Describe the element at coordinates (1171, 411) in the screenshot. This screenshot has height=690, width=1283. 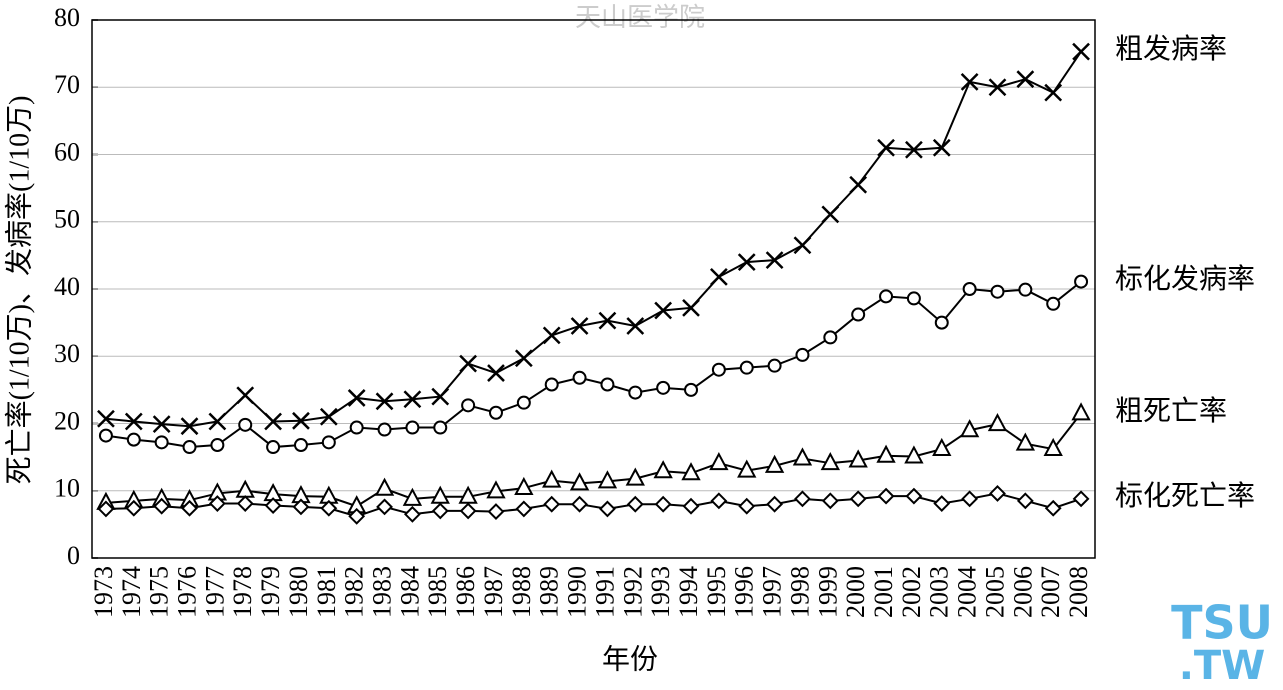
I see `series-label: 粗死亡率` at that location.